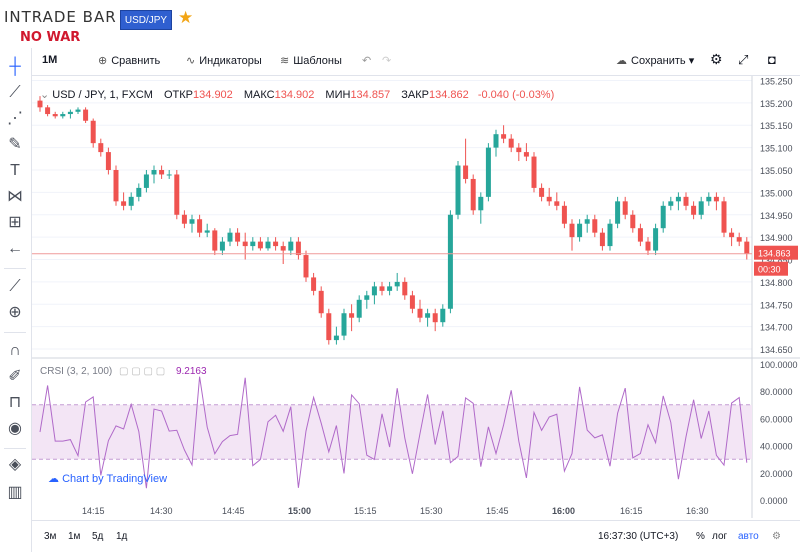  Describe the element at coordinates (338, 95) in the screenshot. I see `low-label: МИН` at that location.